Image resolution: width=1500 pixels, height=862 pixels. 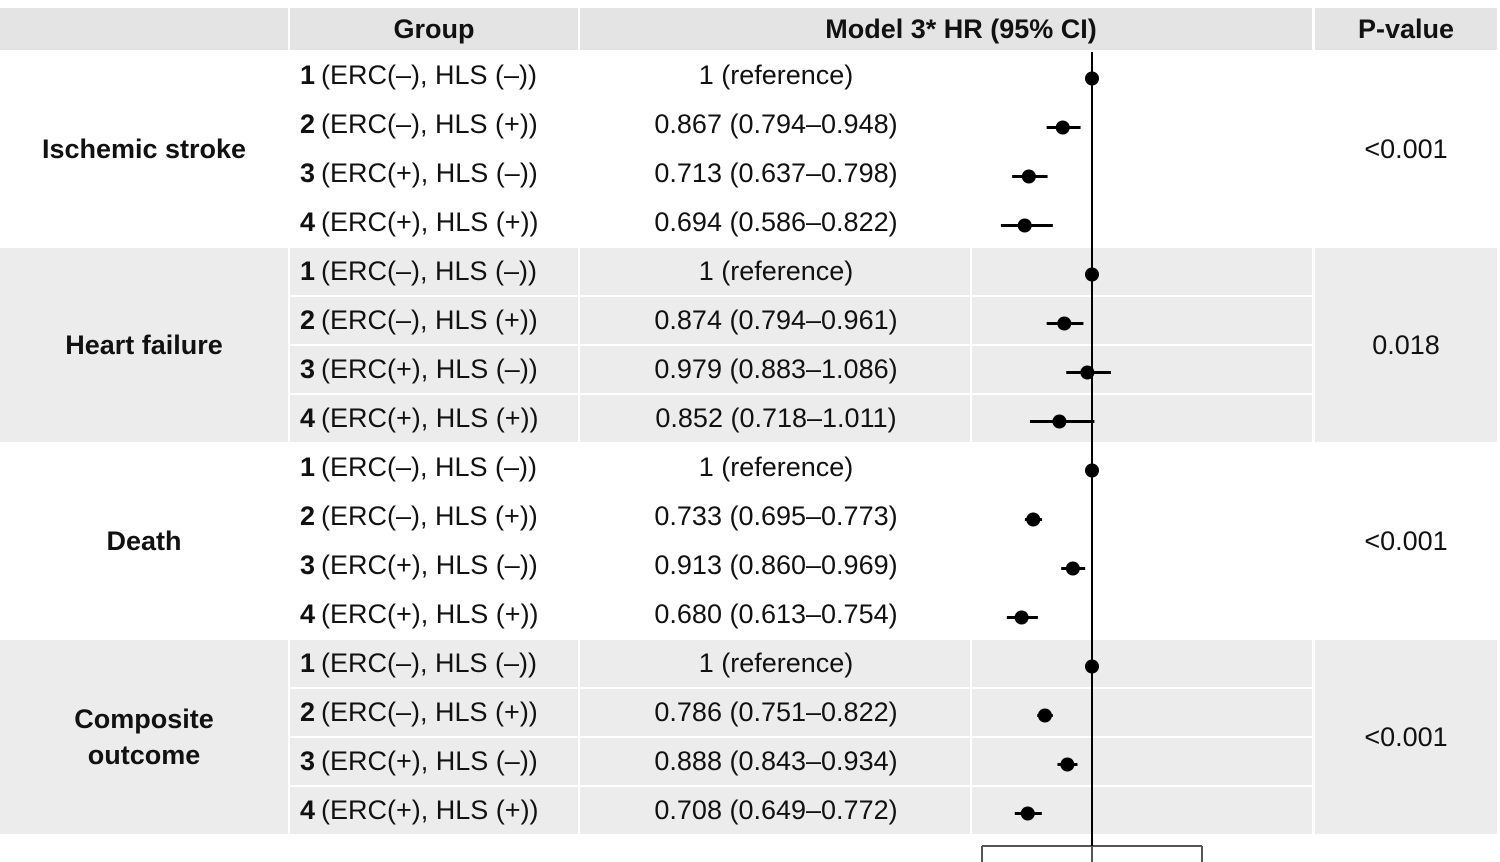 I want to click on header-hr: Model 3* HR (95% CI), so click(x=946, y=29).